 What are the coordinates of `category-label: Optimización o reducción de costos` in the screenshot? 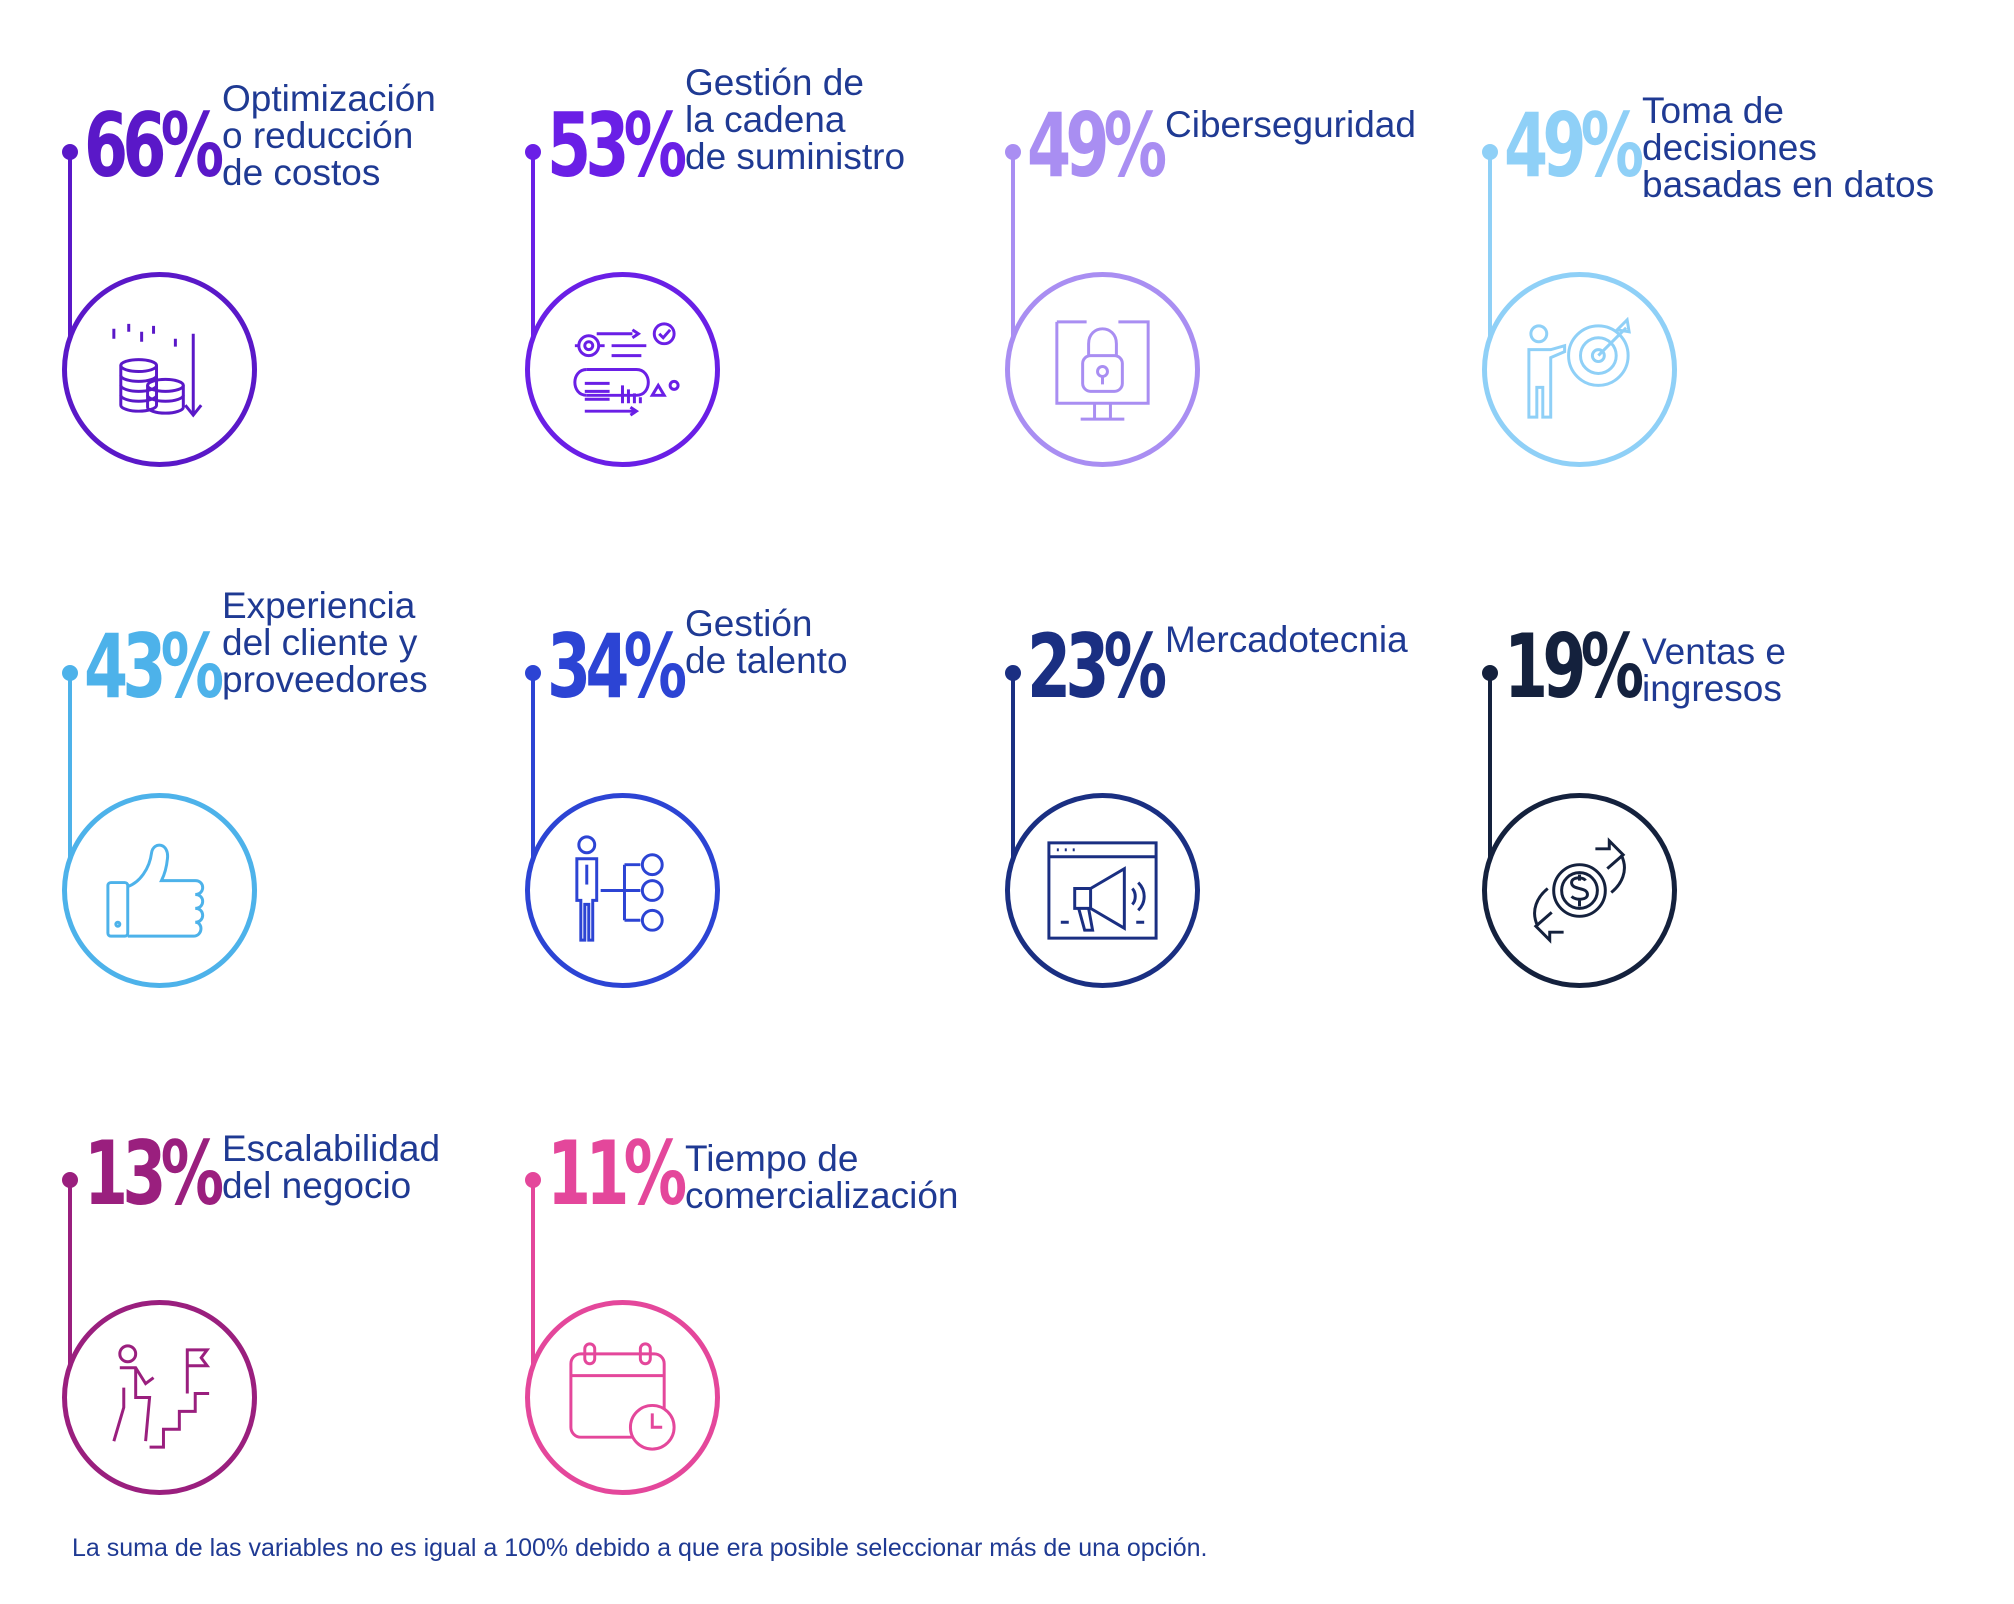 It's located at (329, 135).